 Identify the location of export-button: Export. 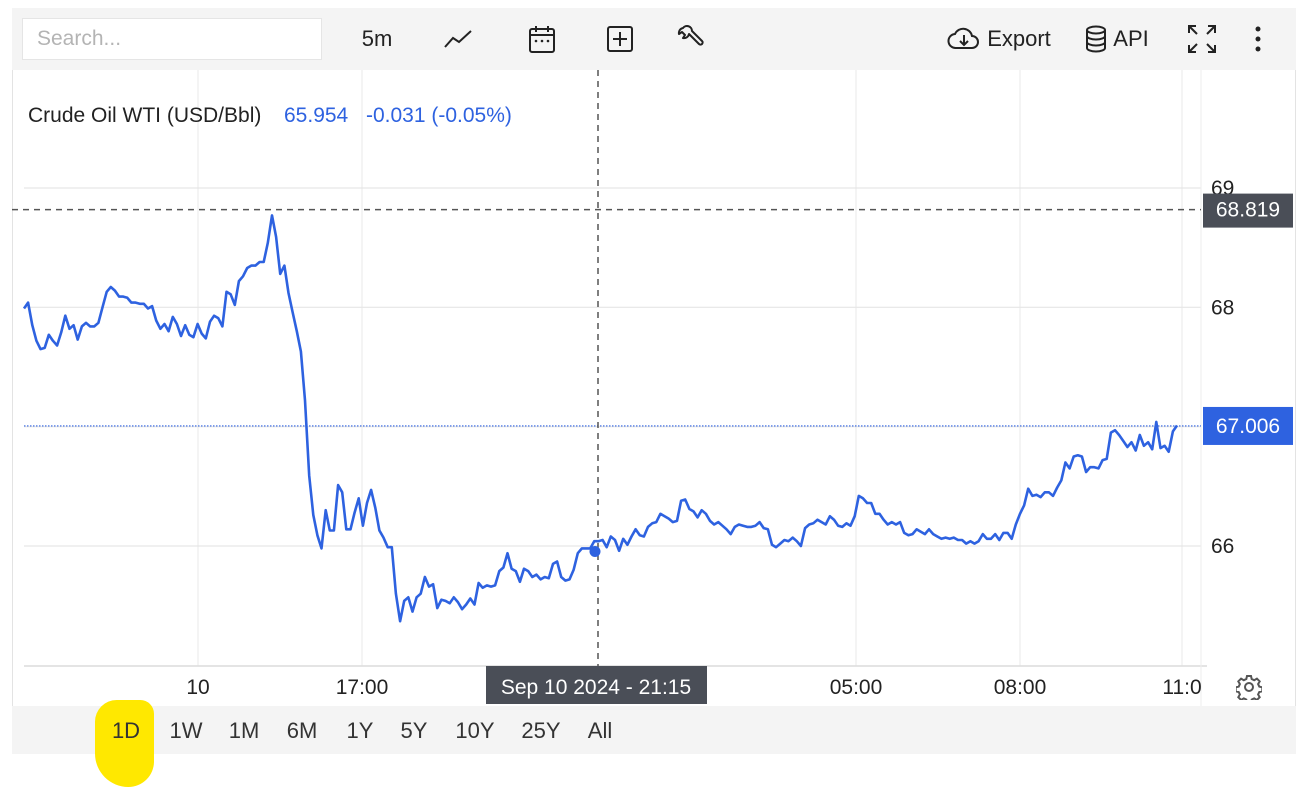
(999, 39).